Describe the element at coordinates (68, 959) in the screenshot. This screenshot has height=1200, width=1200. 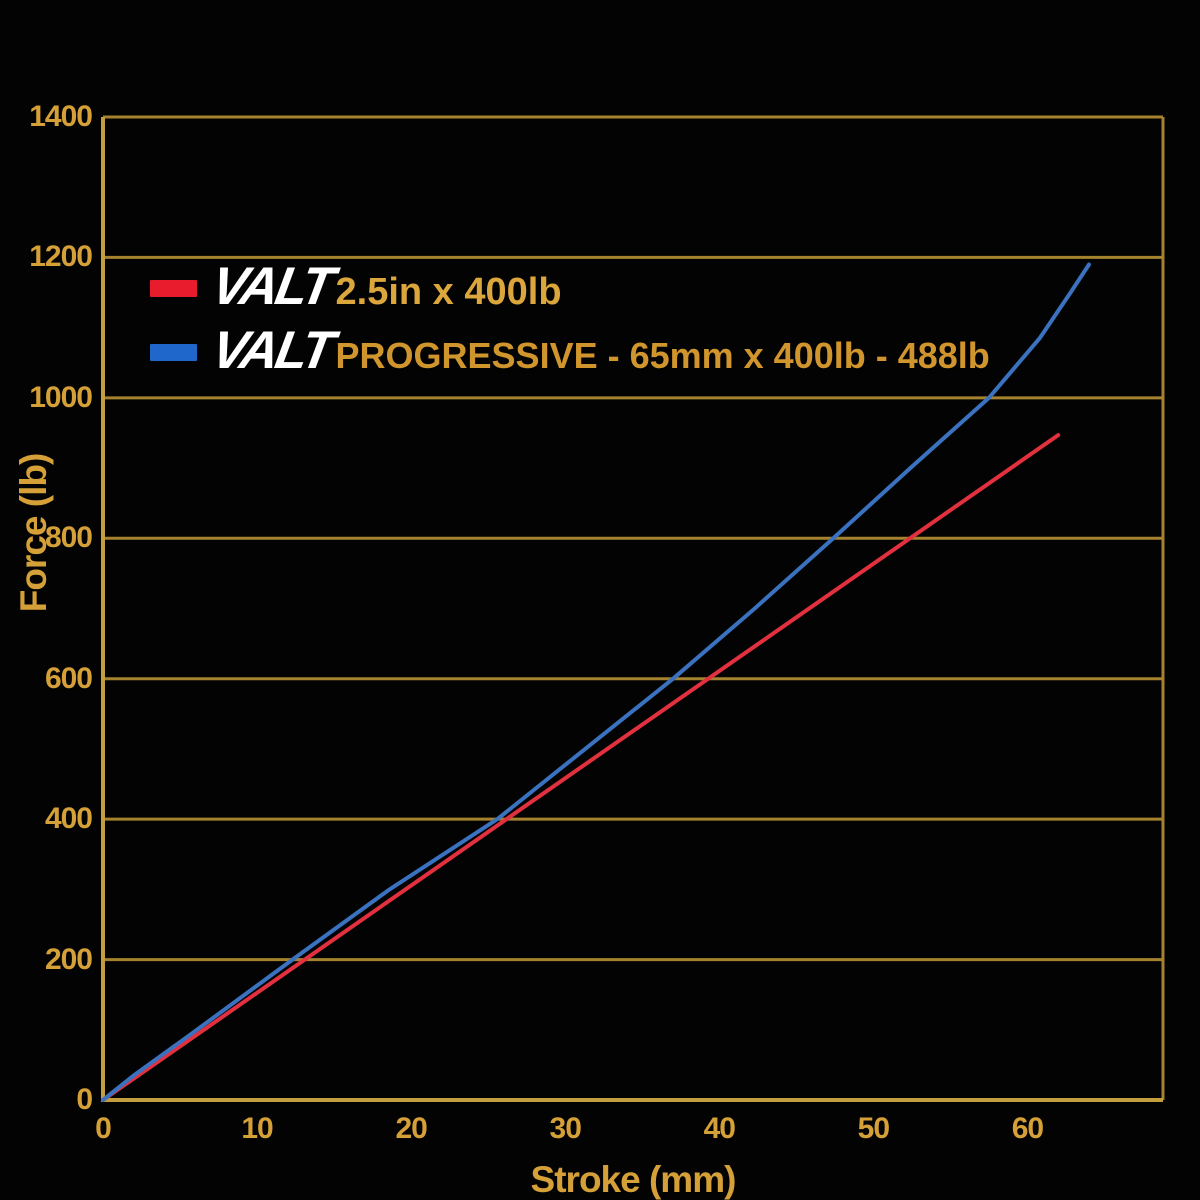
I see `y-tick-label-200: 200` at that location.